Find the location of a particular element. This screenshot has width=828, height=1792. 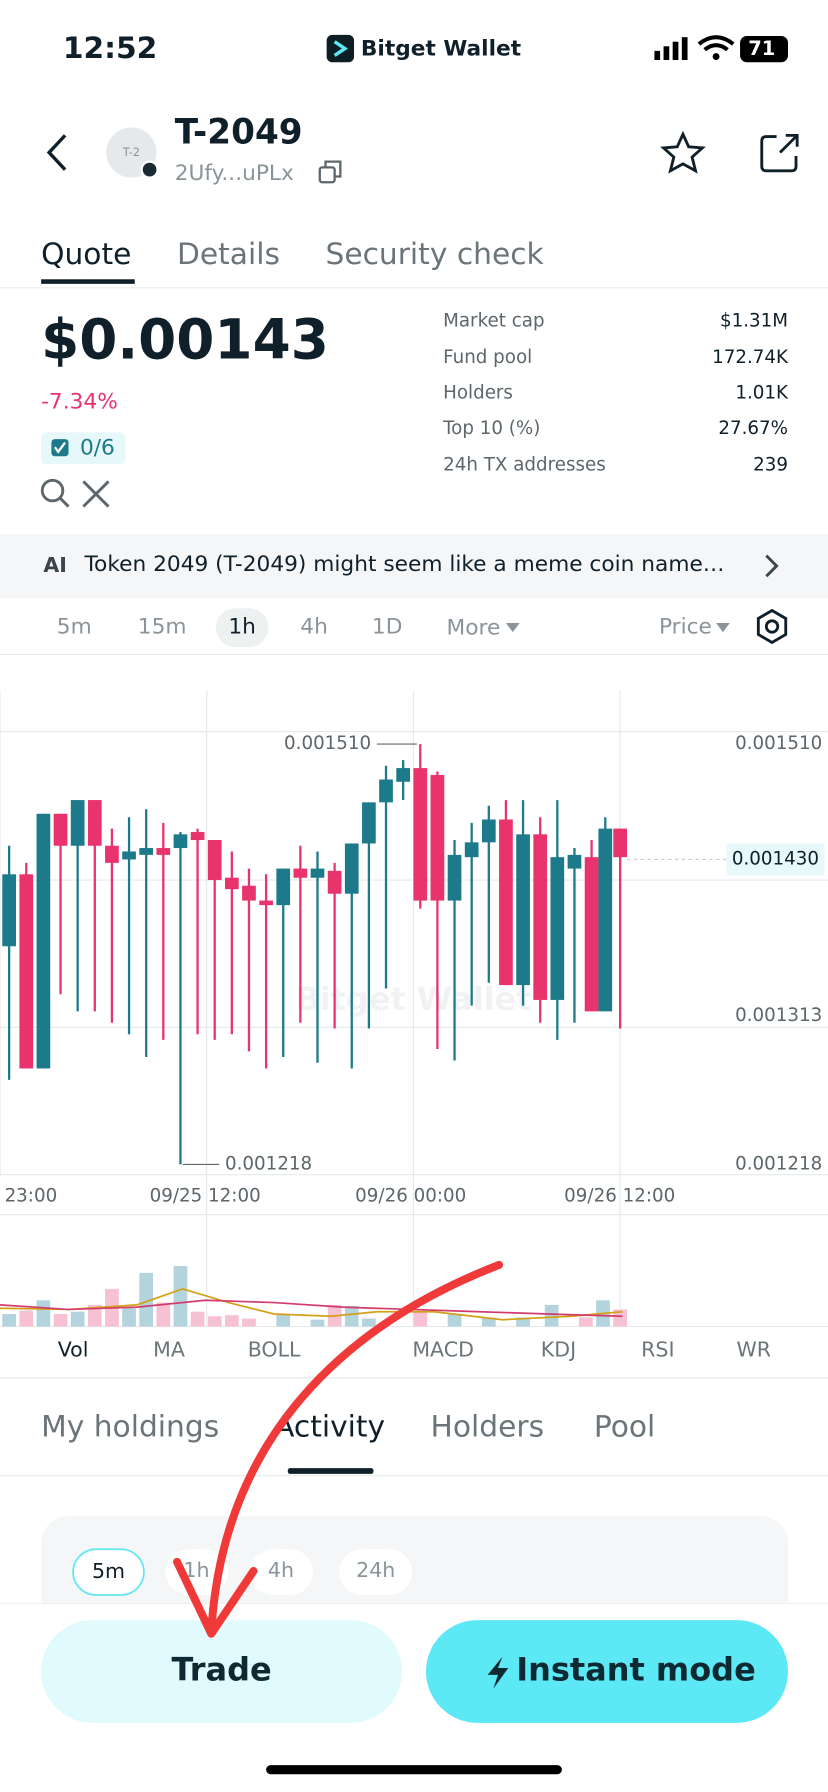

indicator: Vol is located at coordinates (73, 1350).